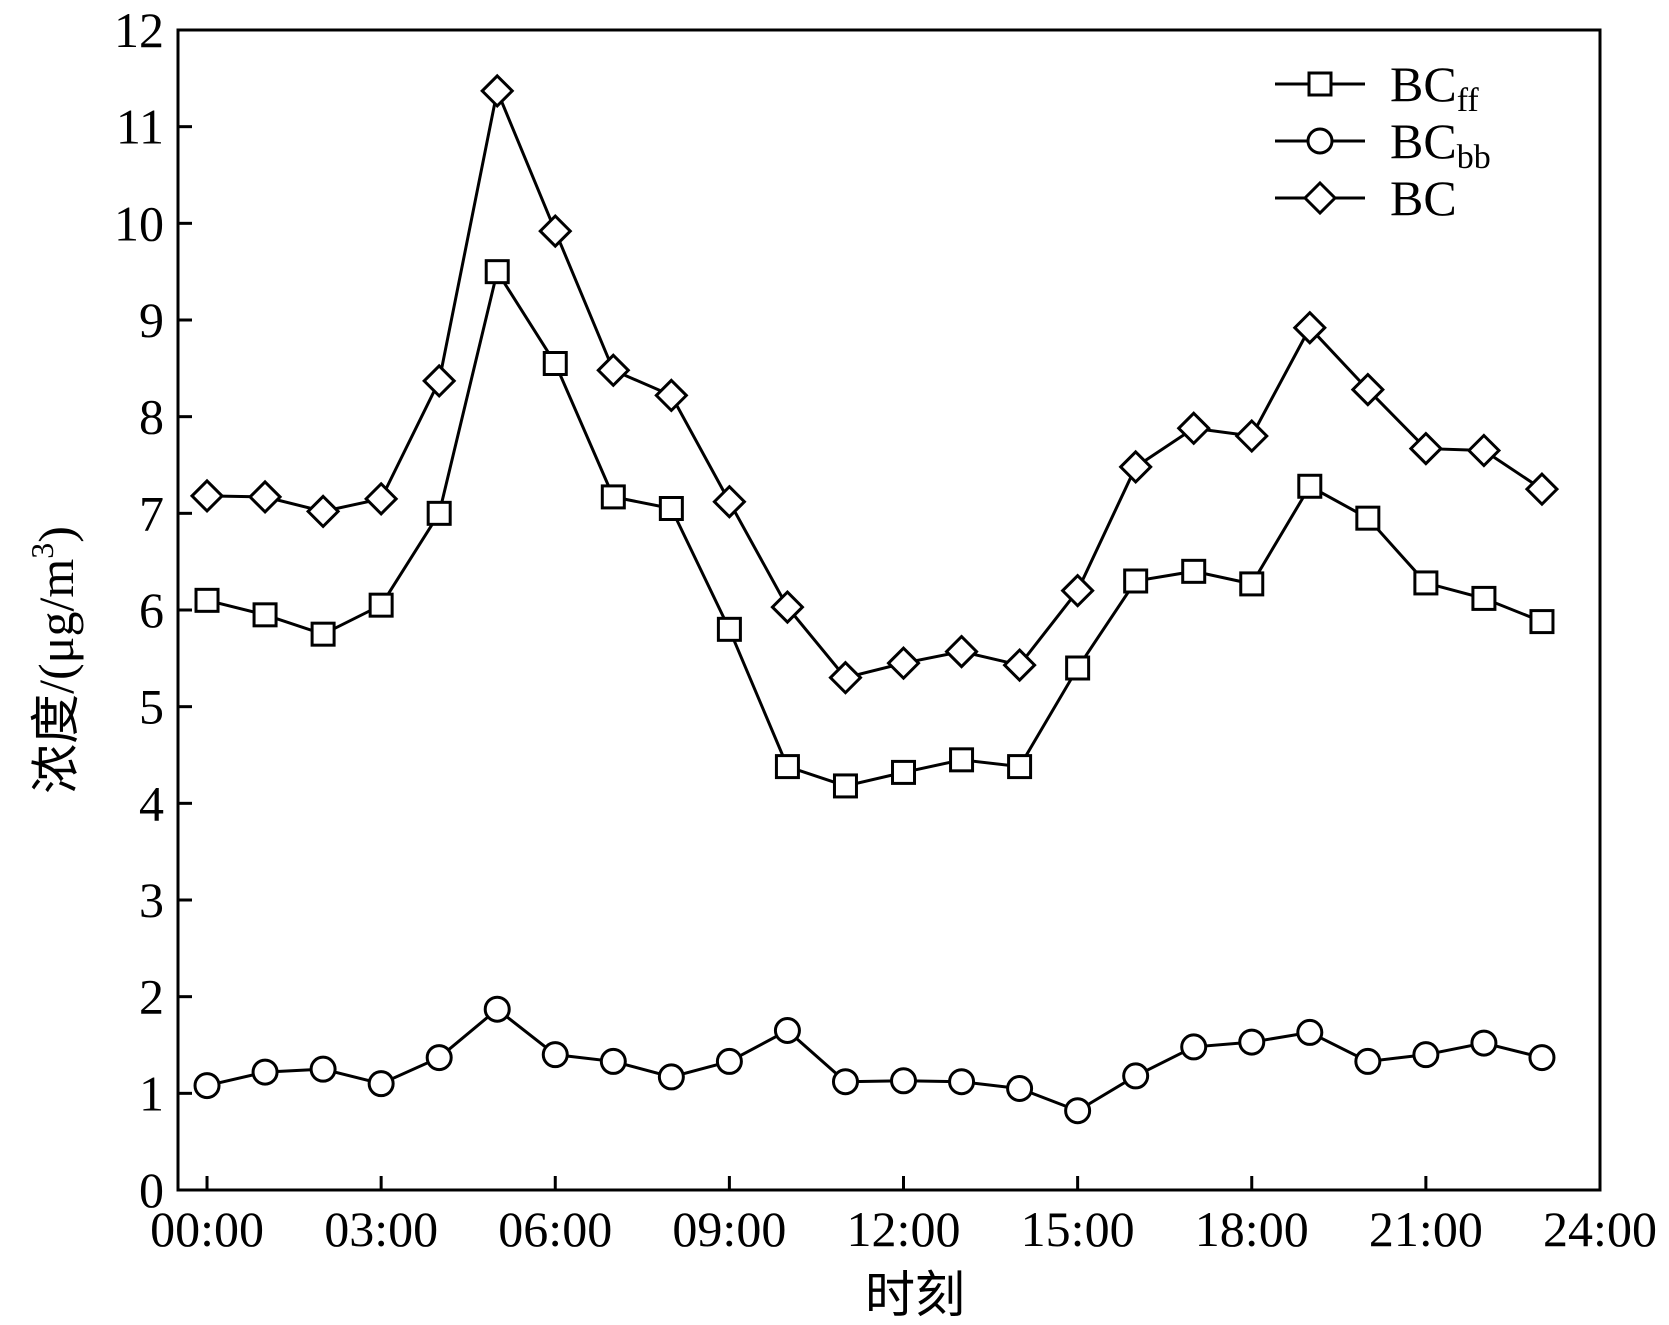  I want to click on legend-label-sub: bb, so click(1474, 157).